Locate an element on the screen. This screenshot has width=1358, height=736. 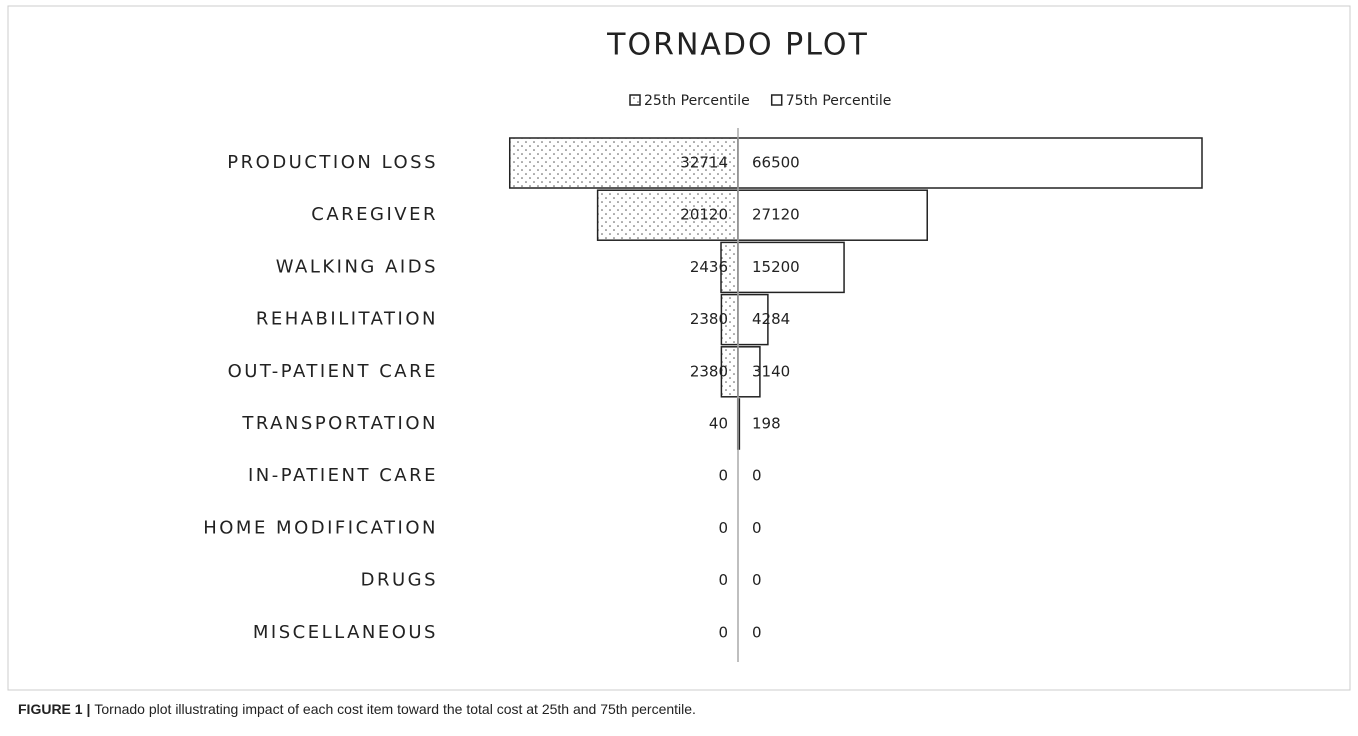
category-label: IN-PATIENT CARE is located at coordinates (343, 475).